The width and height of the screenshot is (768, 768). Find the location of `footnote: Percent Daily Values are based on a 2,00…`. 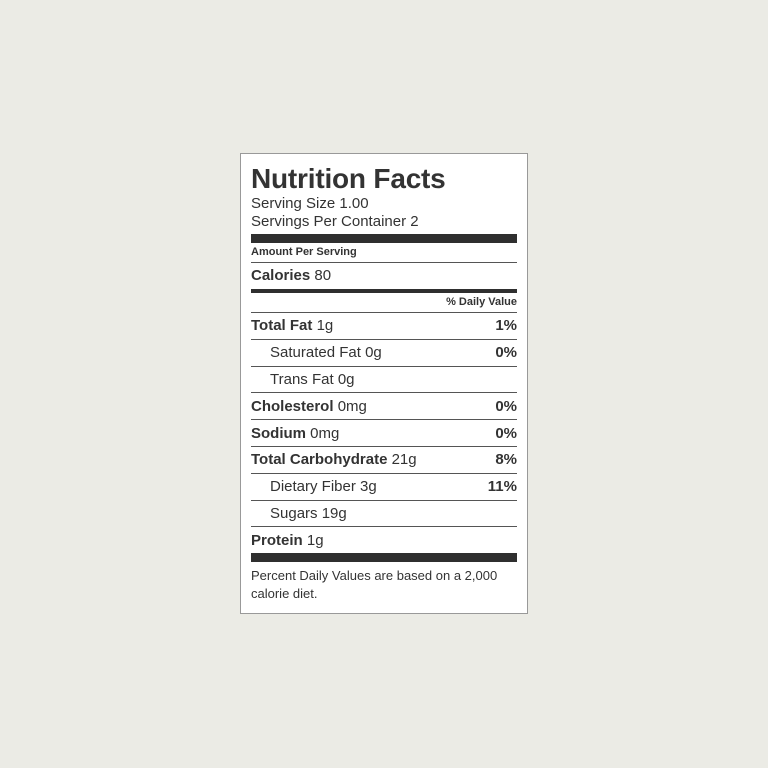

footnote: Percent Daily Values are based on a 2,00… is located at coordinates (374, 585).